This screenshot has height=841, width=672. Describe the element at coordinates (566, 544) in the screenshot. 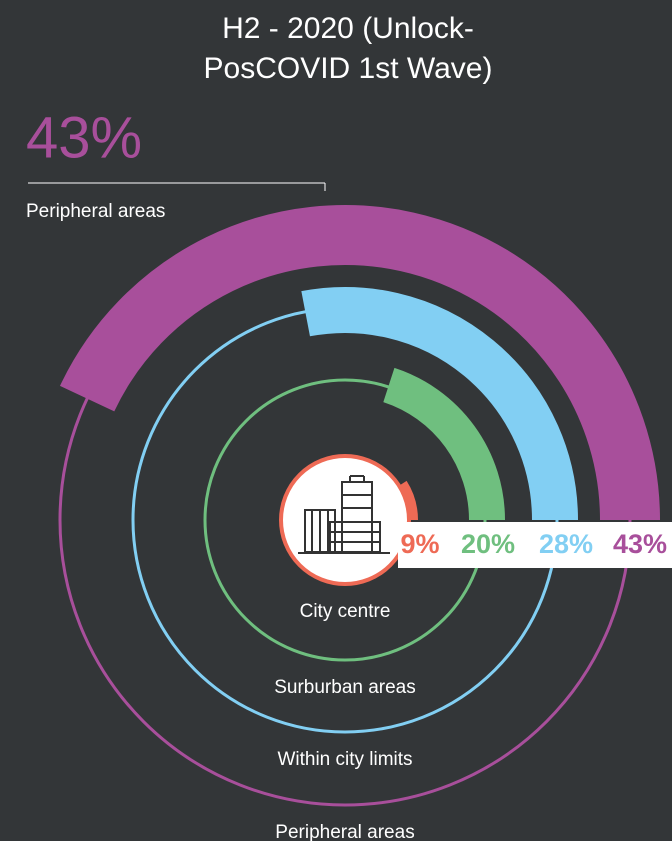

I see `value-label: 28%` at that location.